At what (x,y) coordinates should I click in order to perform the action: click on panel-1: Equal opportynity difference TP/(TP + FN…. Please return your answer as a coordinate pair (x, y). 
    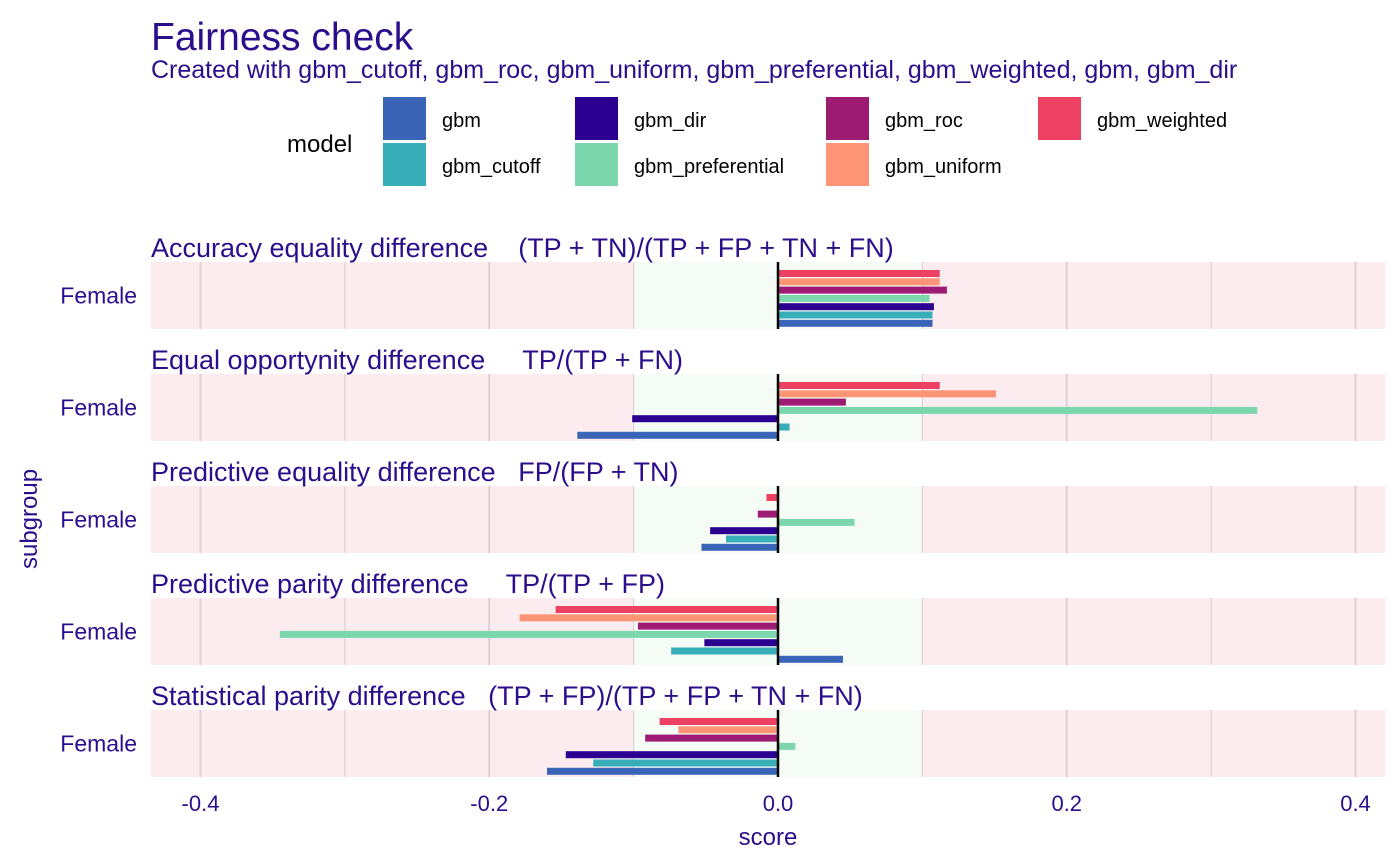
    Looking at the image, I should click on (722, 393).